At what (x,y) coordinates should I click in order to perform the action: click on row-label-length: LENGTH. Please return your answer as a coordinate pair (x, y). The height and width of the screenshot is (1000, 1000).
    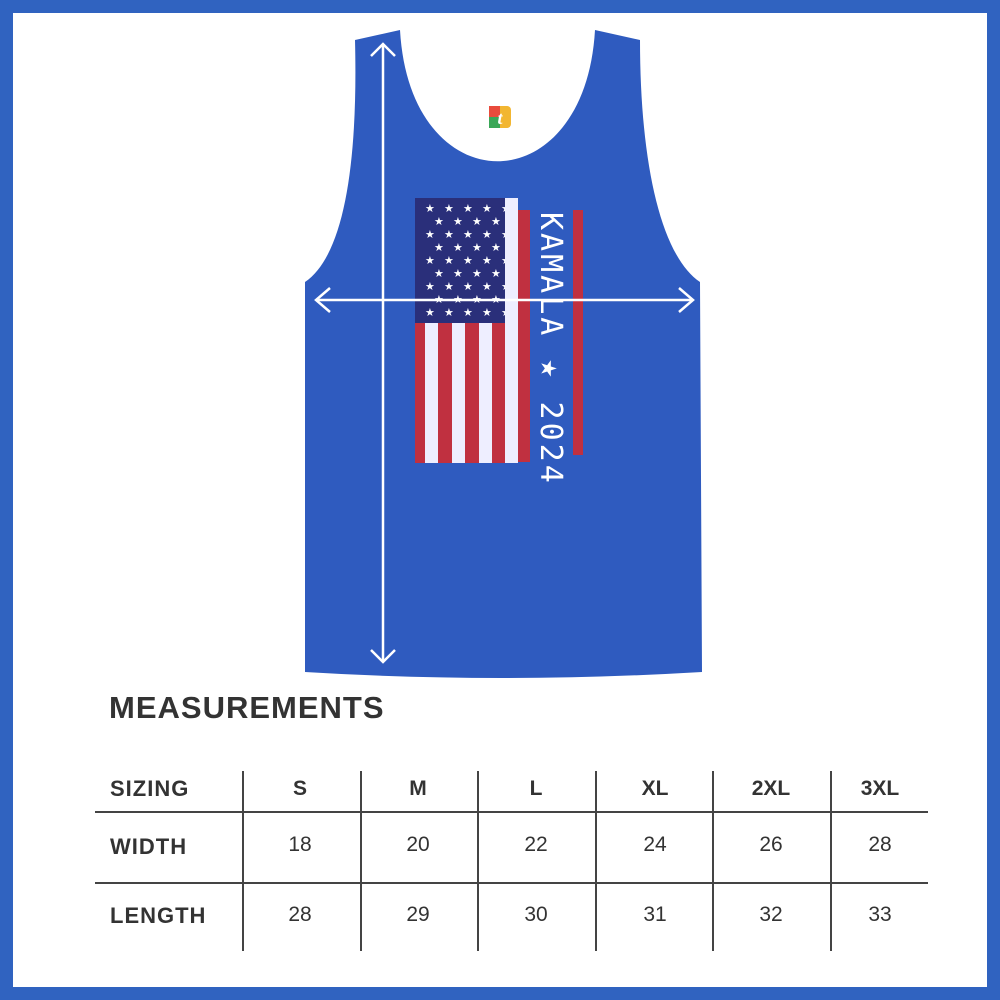
    Looking at the image, I should click on (158, 915).